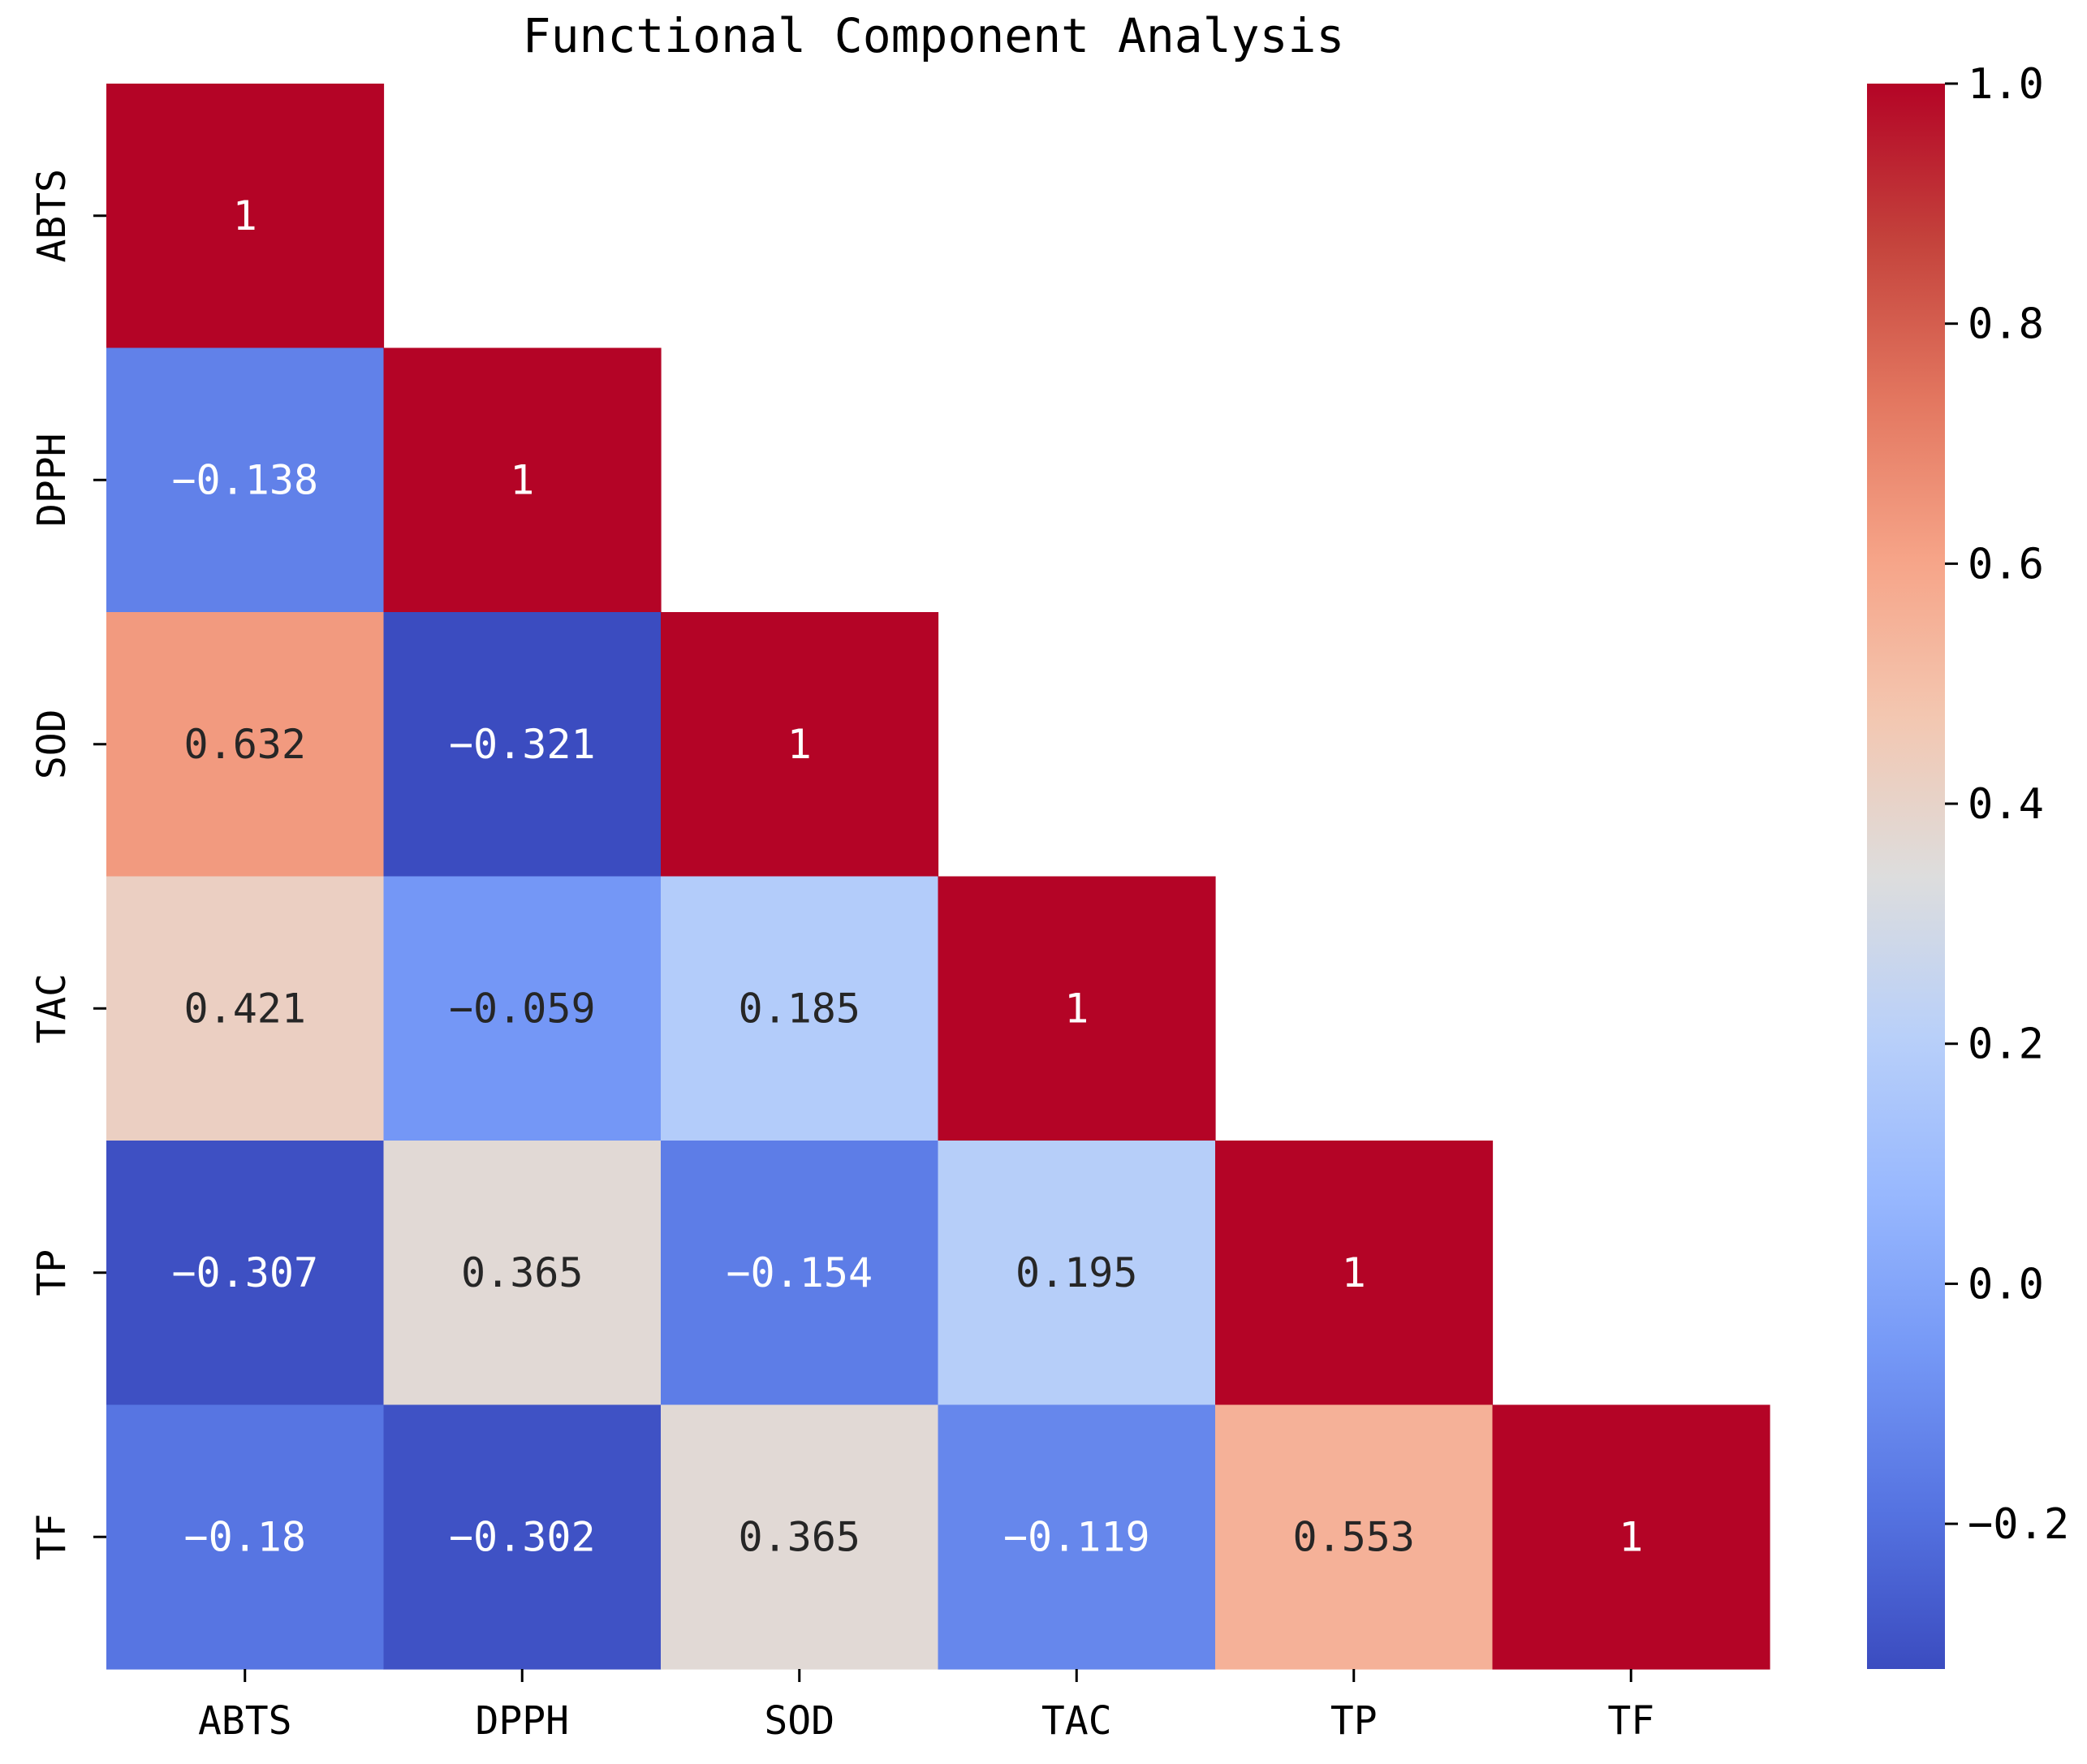  Describe the element at coordinates (934, 35) in the screenshot. I see `chart-title: Functional Component Analysis` at that location.